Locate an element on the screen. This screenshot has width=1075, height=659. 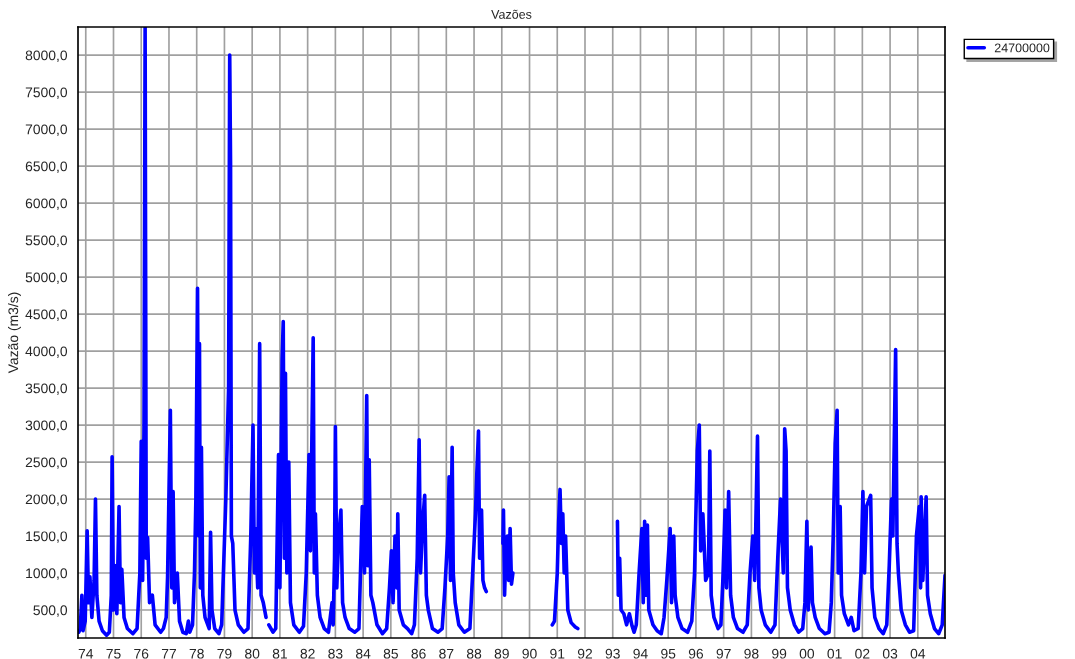
y-tick-label: 4500,0 is located at coordinates (46, 315).